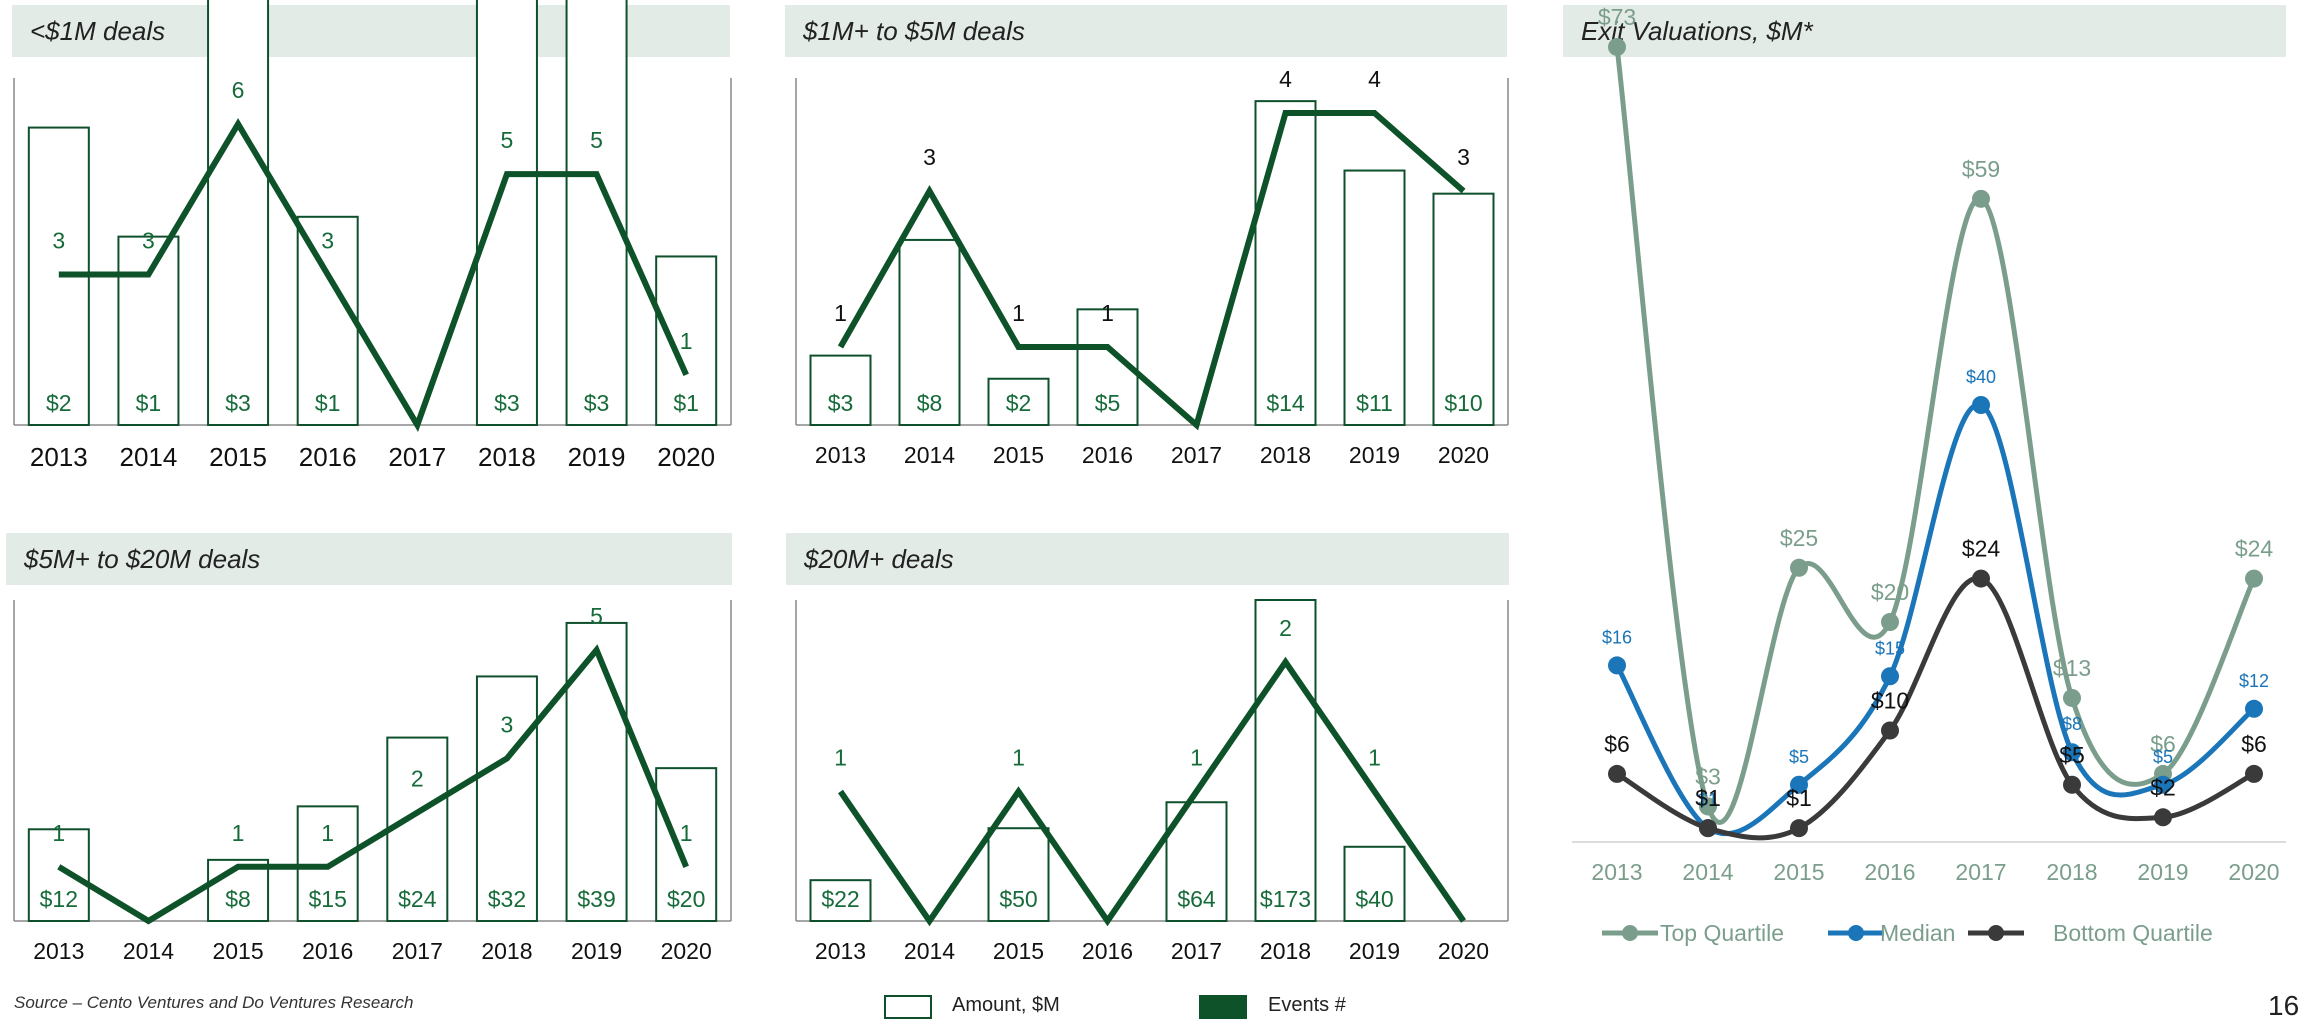 Image resolution: width=2300 pixels, height=1022 pixels. I want to click on bar-value-label: $39, so click(596, 899).